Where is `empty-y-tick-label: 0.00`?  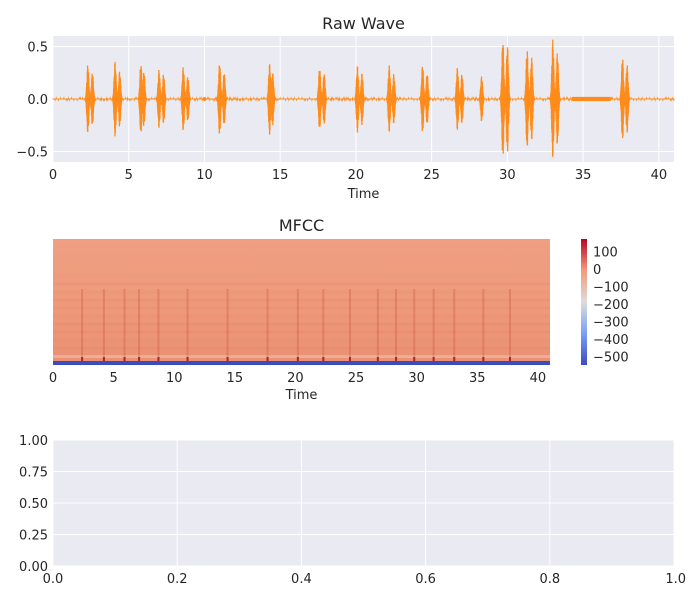 empty-y-tick-label: 0.00 is located at coordinates (33, 567).